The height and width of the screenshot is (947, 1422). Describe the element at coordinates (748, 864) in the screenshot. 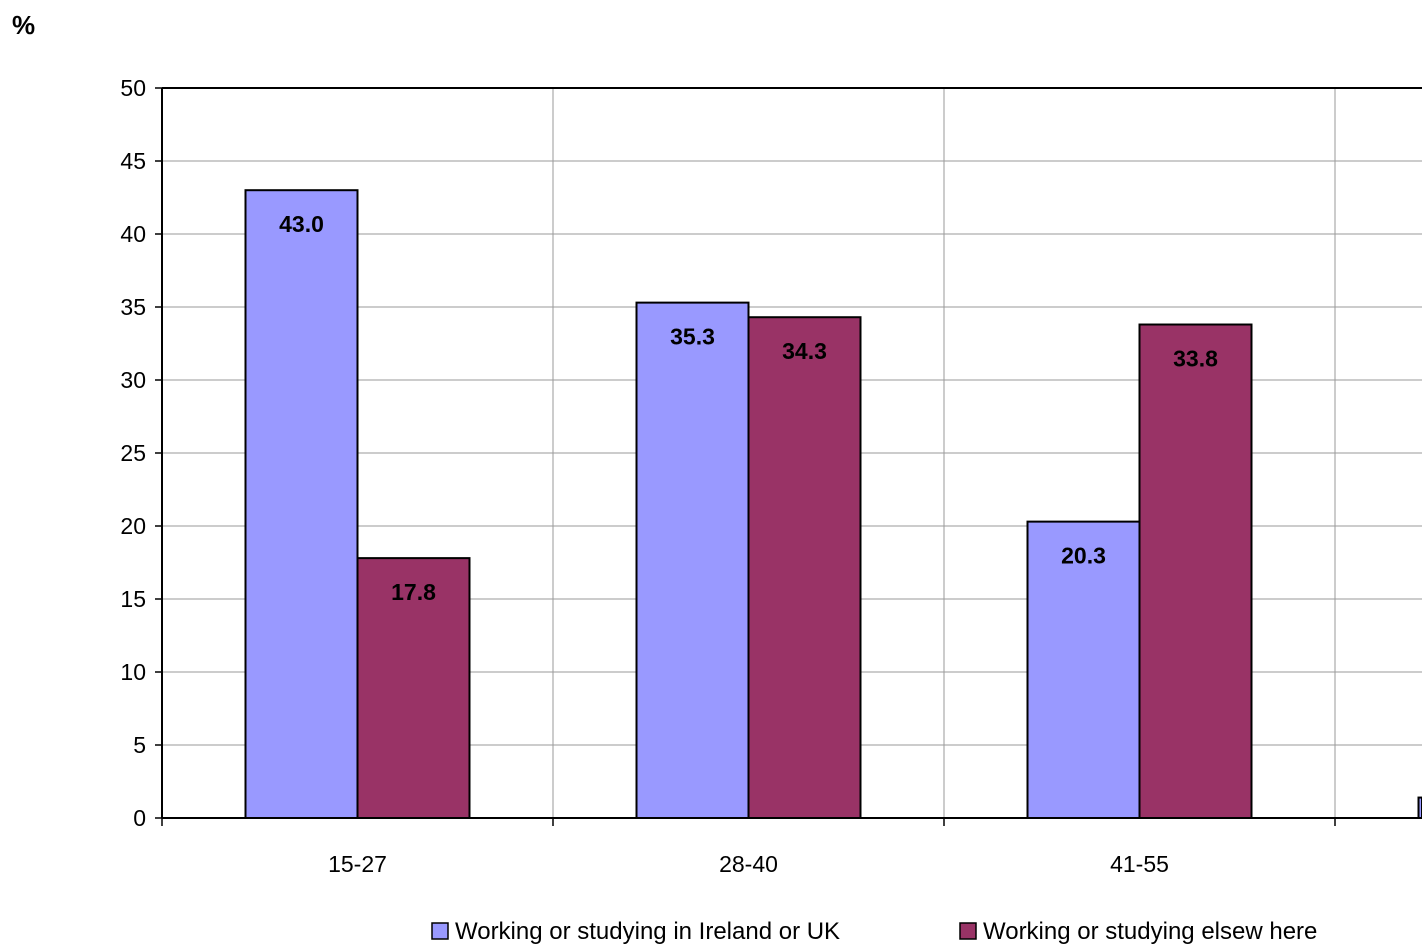

I see `x-tick-label: 28-40` at that location.